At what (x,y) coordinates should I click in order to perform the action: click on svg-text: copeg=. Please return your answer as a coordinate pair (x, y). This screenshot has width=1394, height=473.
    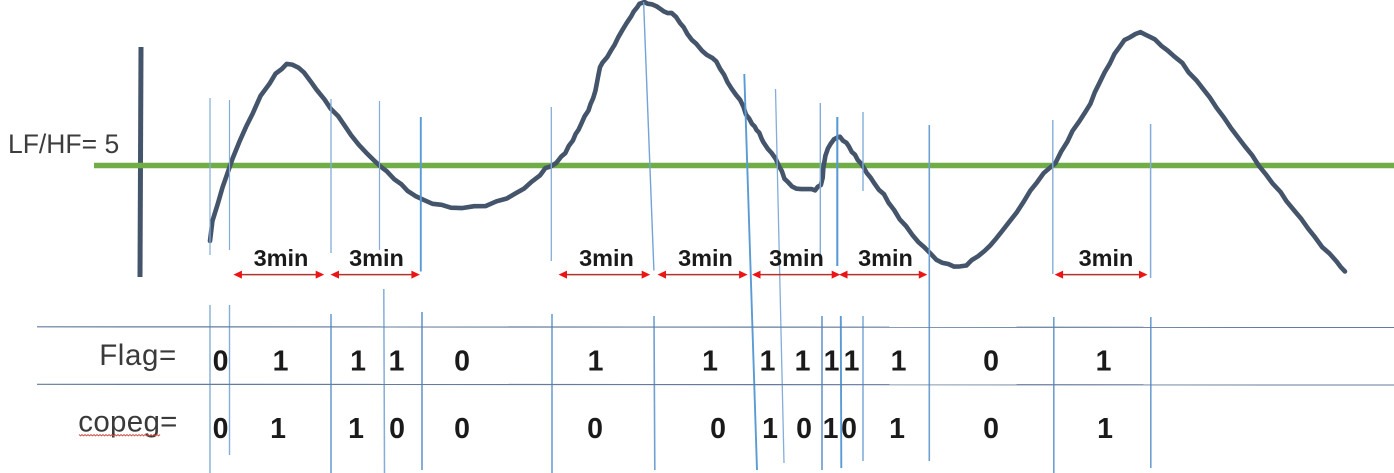
    Looking at the image, I should click on (127, 422).